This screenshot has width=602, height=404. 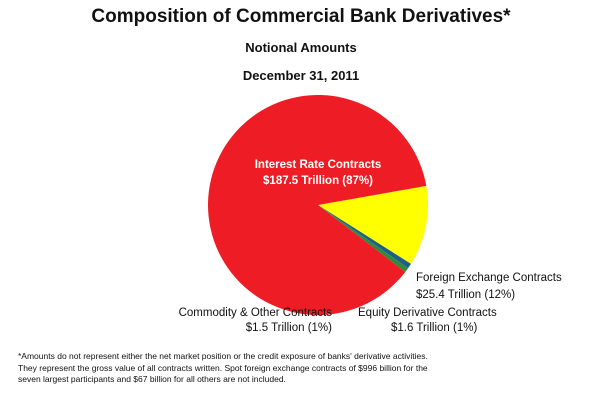 I want to click on pie-slice-equity-derivative-contracts, so click(x=364, y=237).